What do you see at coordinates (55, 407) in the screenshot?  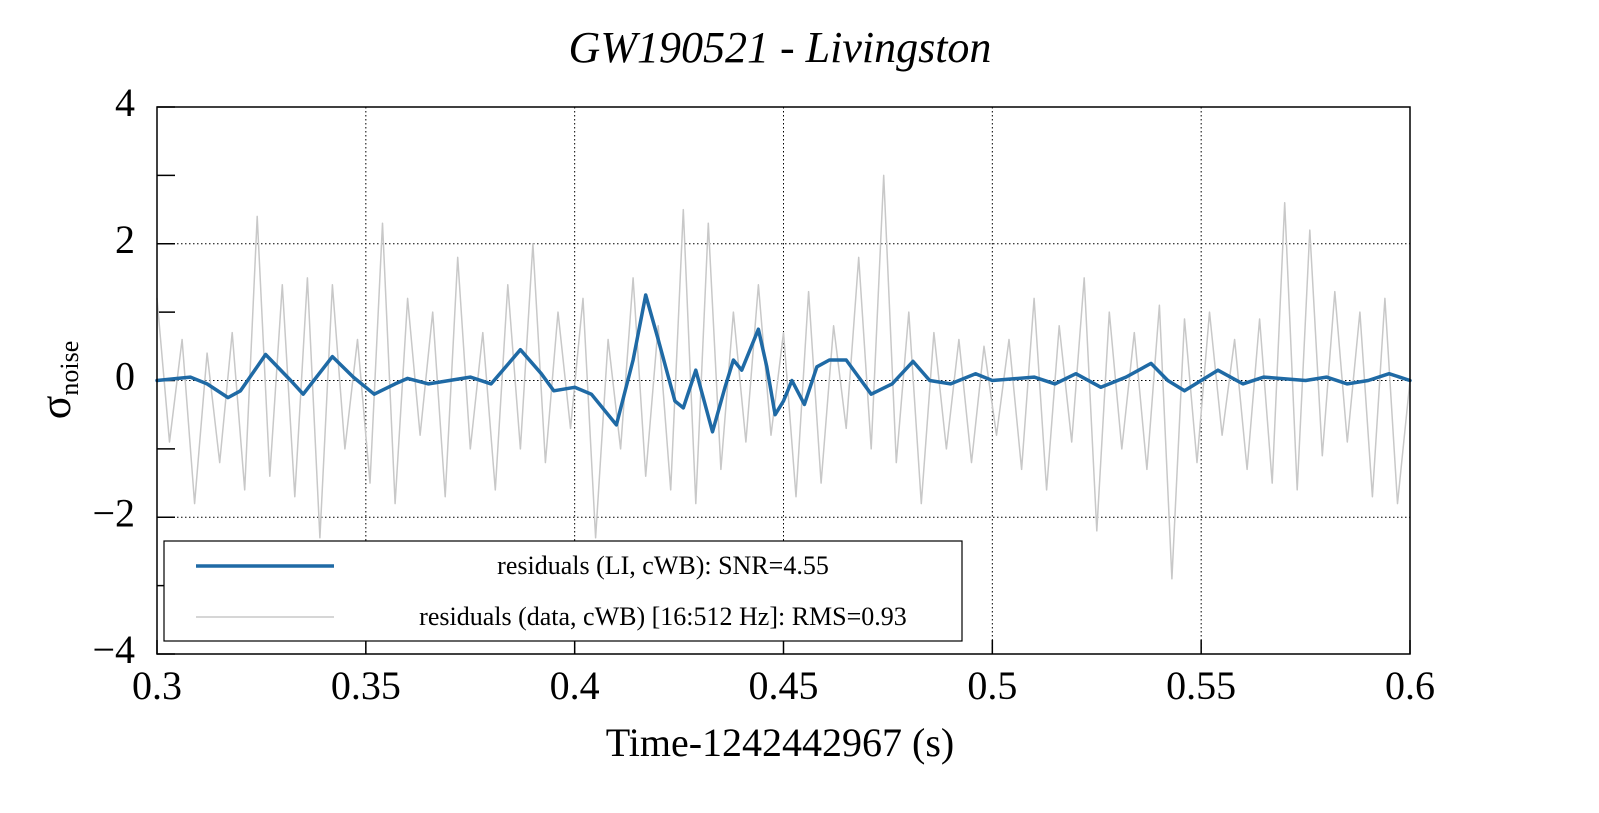 I see `y-label-symbol: σ` at bounding box center [55, 407].